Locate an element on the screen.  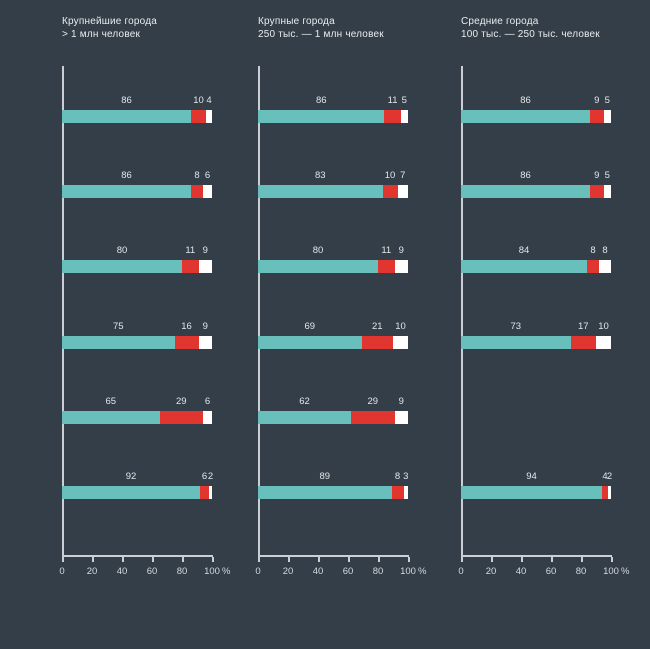
y-axis-line is located at coordinates (259, 311).